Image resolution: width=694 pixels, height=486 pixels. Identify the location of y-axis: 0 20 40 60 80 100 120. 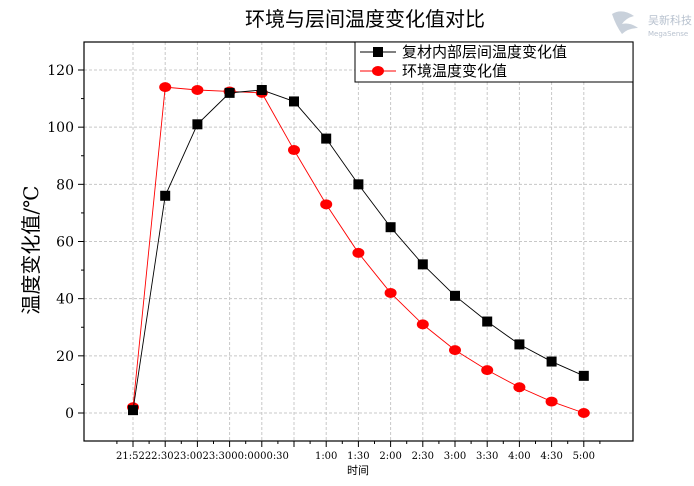
(65, 242).